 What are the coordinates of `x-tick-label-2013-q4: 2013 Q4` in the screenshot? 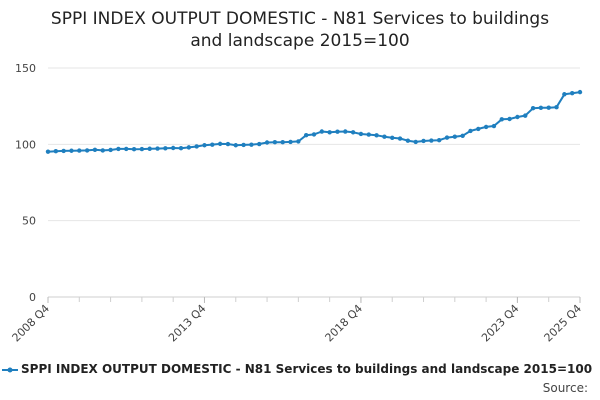 It's located at (187, 323).